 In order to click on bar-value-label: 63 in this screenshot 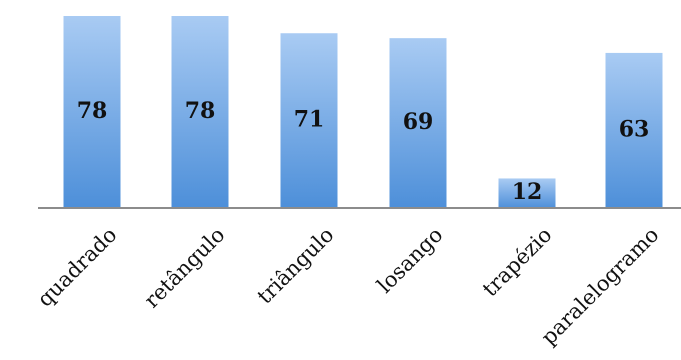, I will do `click(634, 129)`.